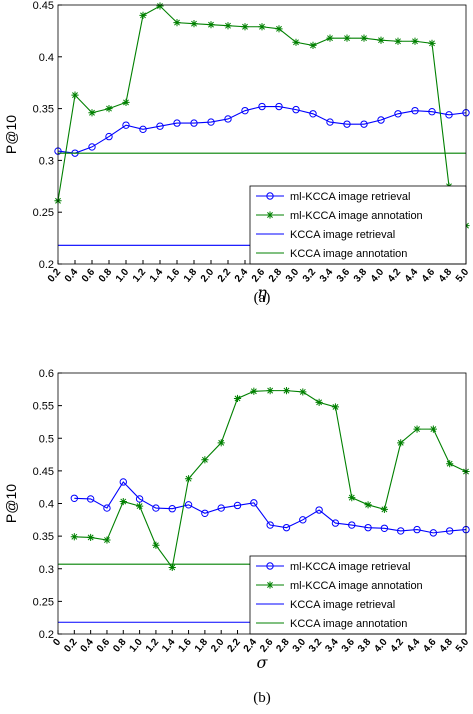 This screenshot has height=714, width=473. Describe the element at coordinates (398, 646) in the screenshot. I see `x-tick-label: 4.2` at that location.